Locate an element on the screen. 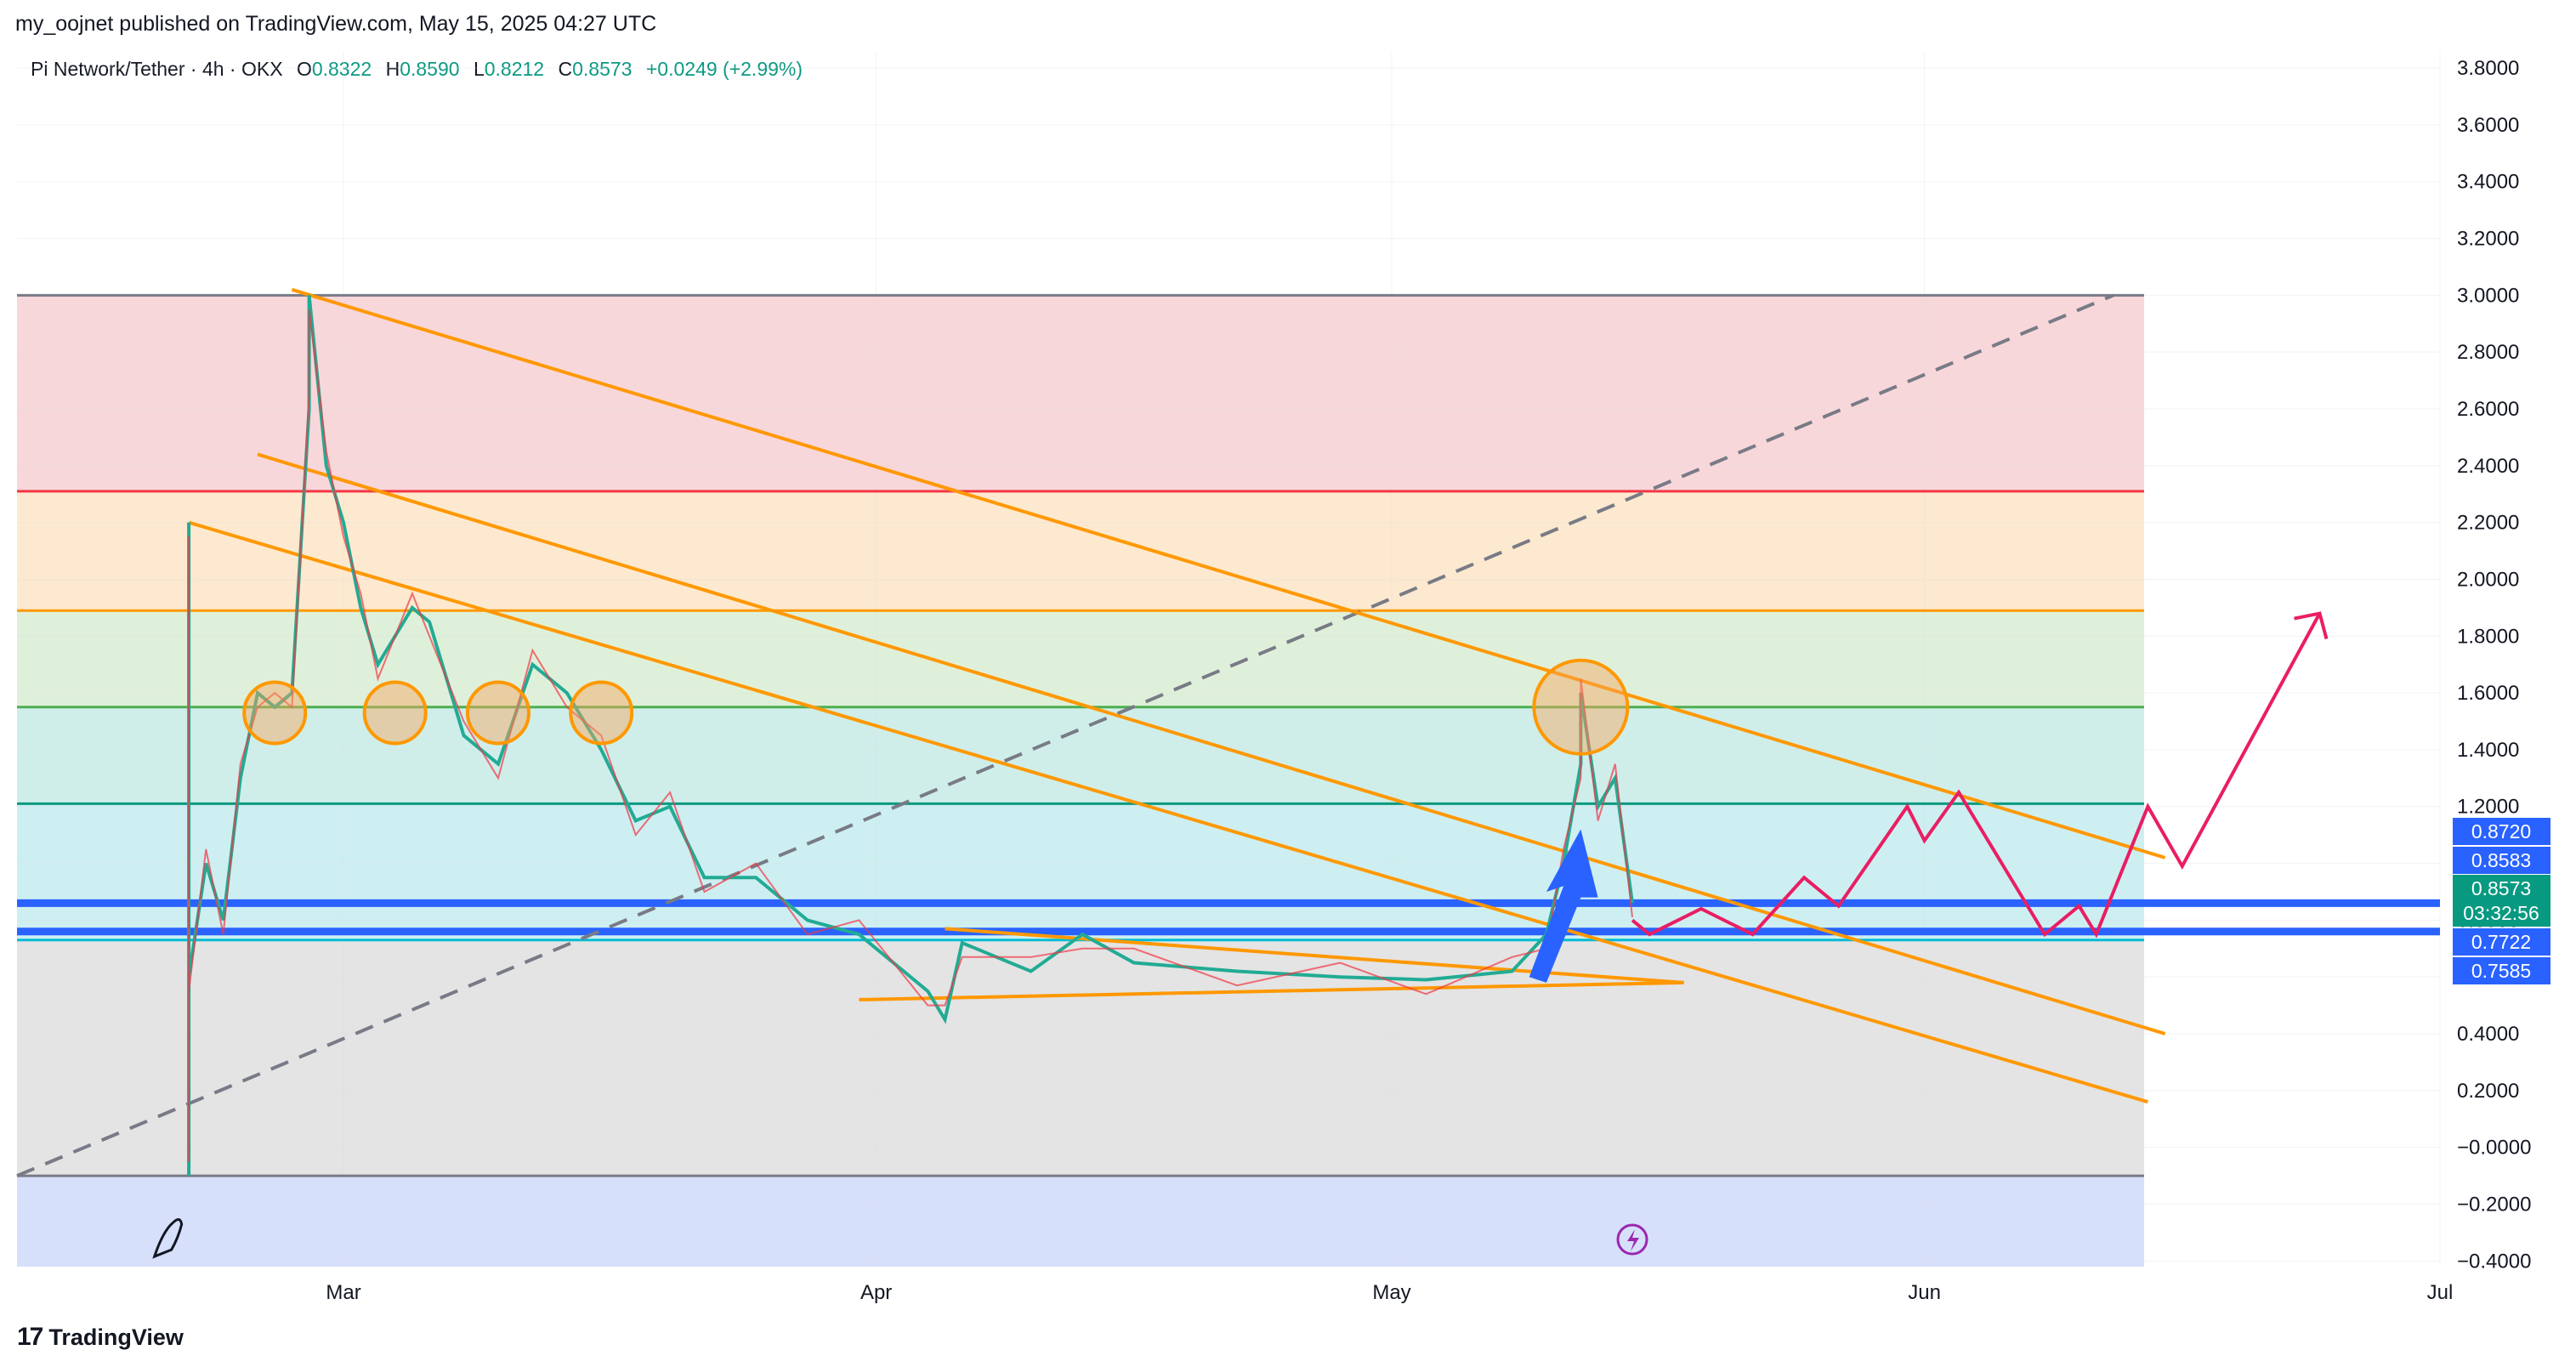 Image resolution: width=2576 pixels, height=1367 pixels. tradingview-brand: 17 TradingView is located at coordinates (101, 1337).